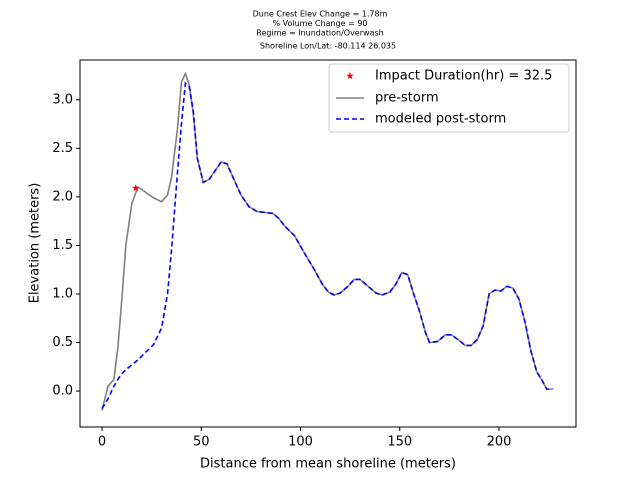 This screenshot has width=640, height=480. I want to click on title-line: Dune Crest Elev Change = 1.78m, so click(320, 14).